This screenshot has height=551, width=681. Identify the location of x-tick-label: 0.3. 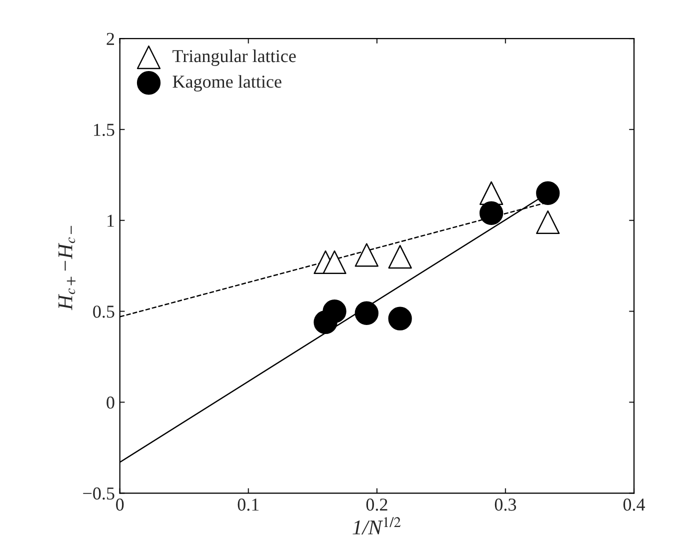
(505, 504).